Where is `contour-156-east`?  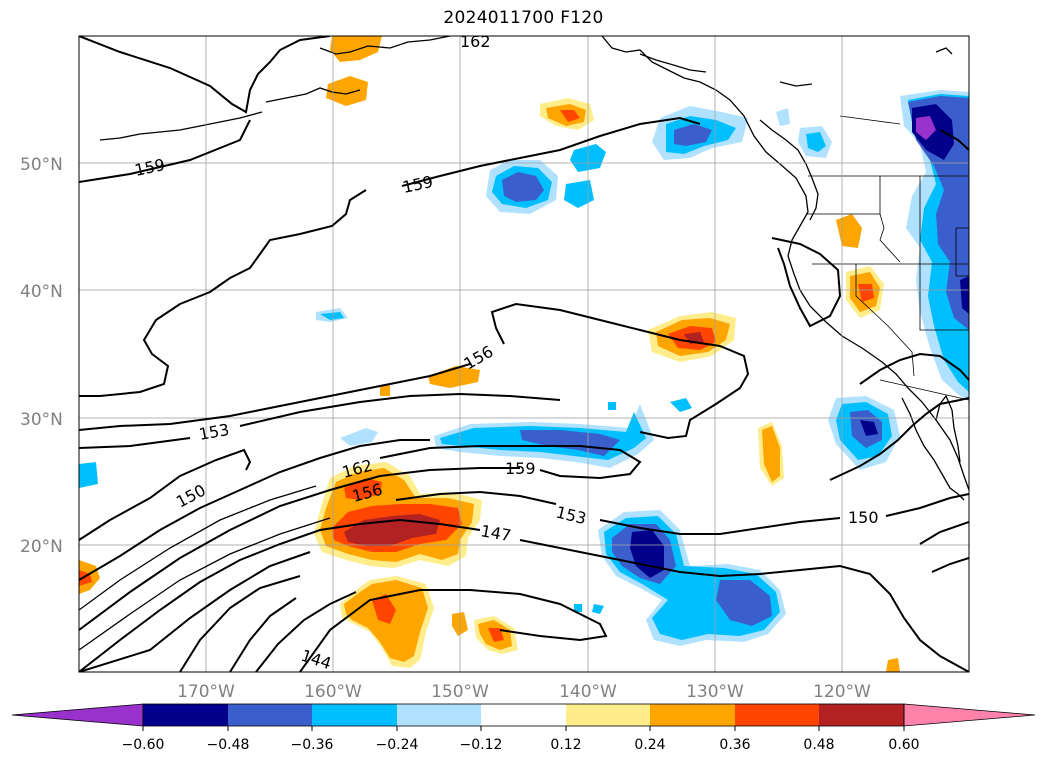 contour-156-east is located at coordinates (620, 371).